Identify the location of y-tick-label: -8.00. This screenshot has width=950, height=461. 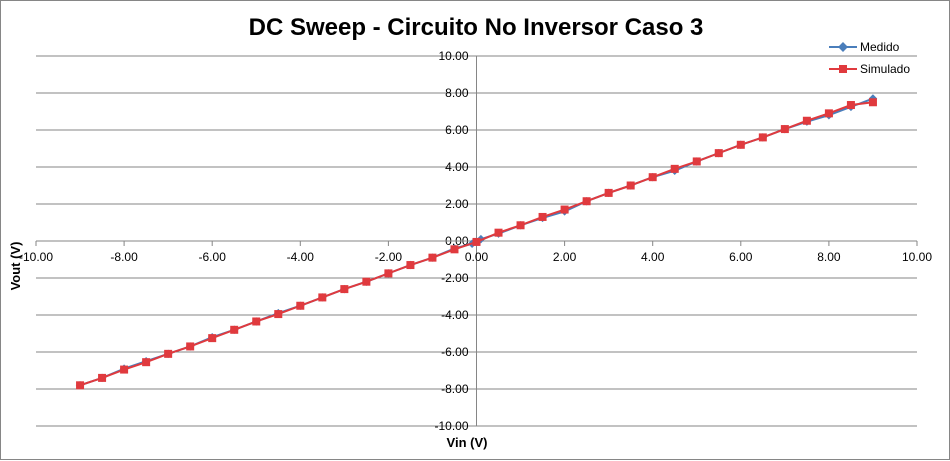
(455, 389).